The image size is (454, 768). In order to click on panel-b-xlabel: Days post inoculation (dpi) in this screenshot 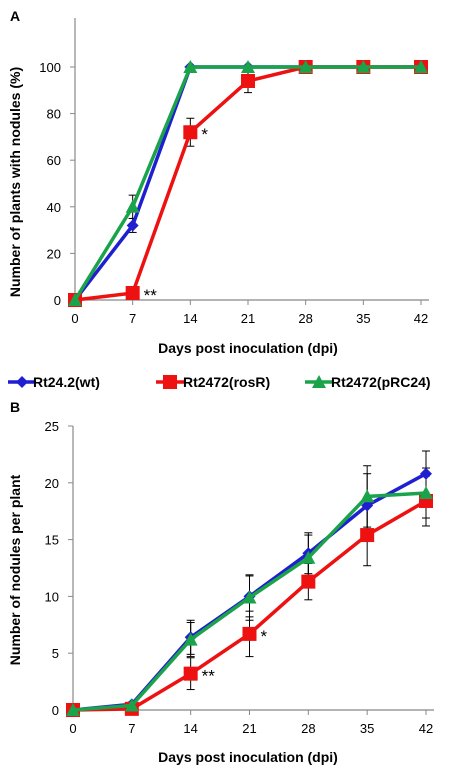, I will do `click(248, 757)`.